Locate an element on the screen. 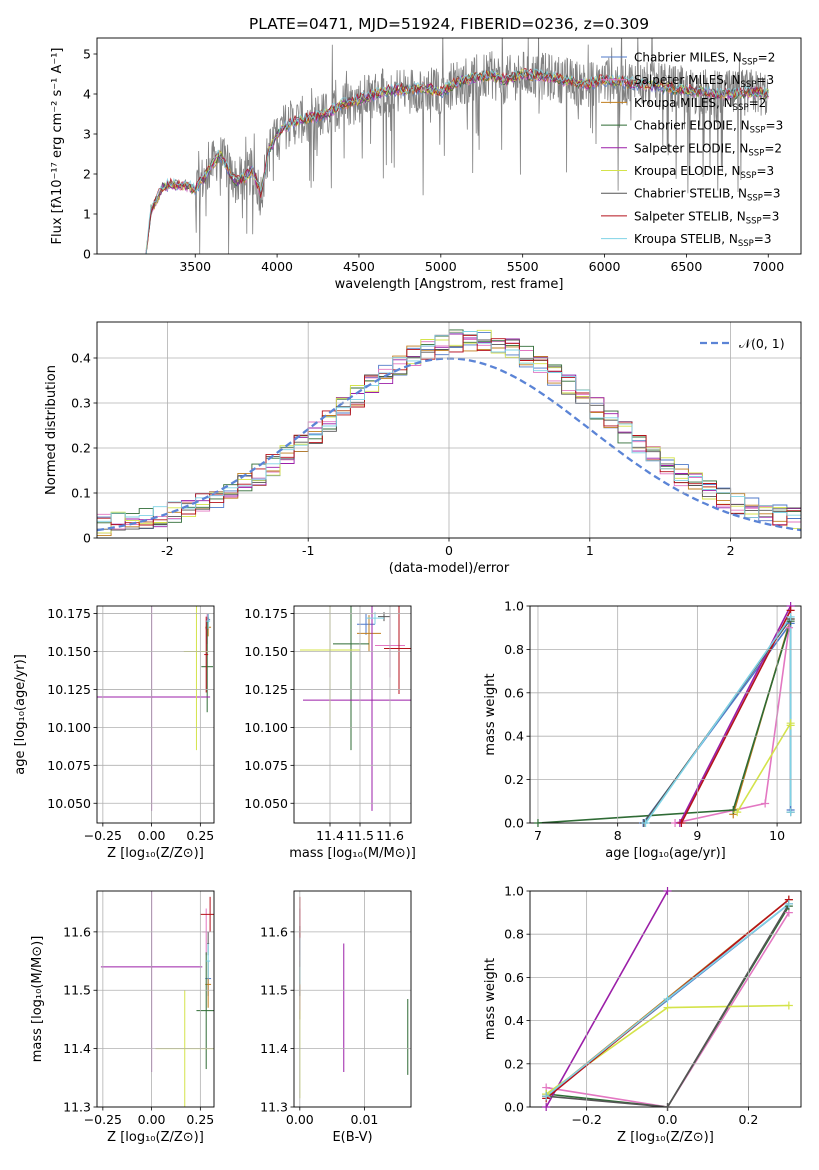 This screenshot has width=819, height=1170. x-tick-label: 0.0 is located at coordinates (668, 1119).